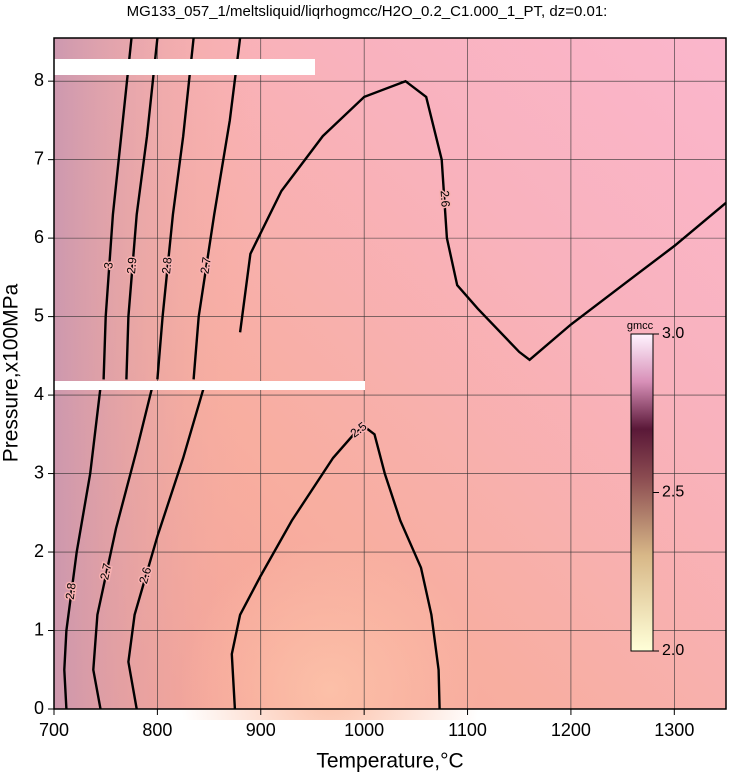  I want to click on y-tick-label: 3, so click(39, 472).